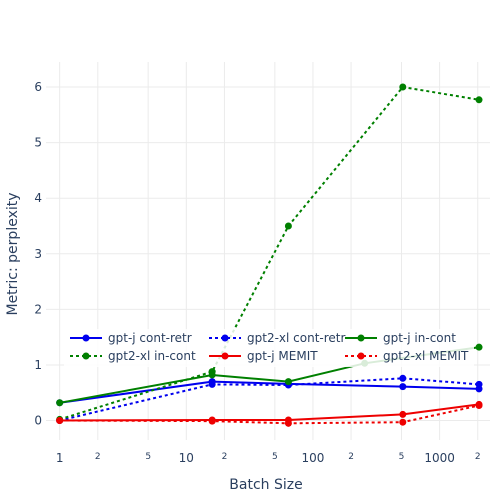  I want to click on y-tick-label: 6, so click(38, 87).